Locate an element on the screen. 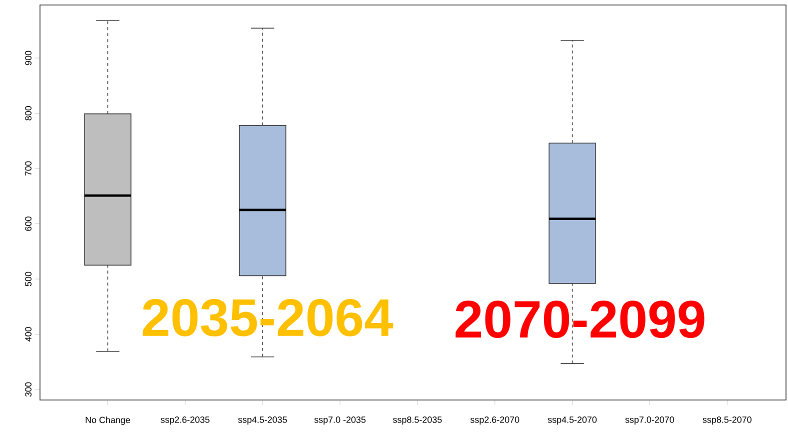  x-tick-label: ssp7.0 -2035 is located at coordinates (340, 420).